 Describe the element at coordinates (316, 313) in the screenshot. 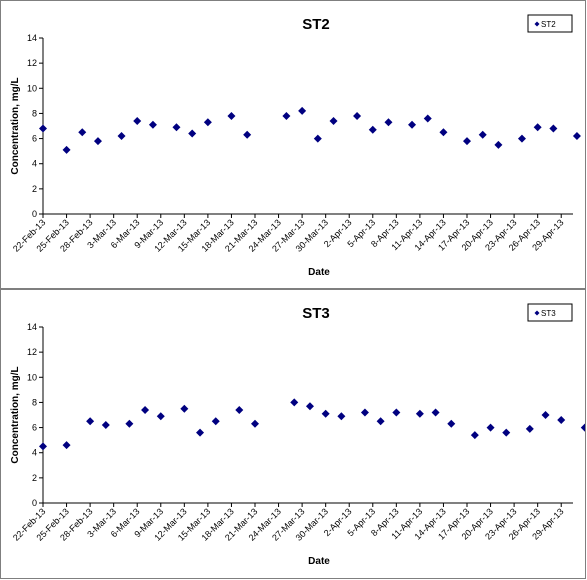

I see `chart-title: ST3` at that location.